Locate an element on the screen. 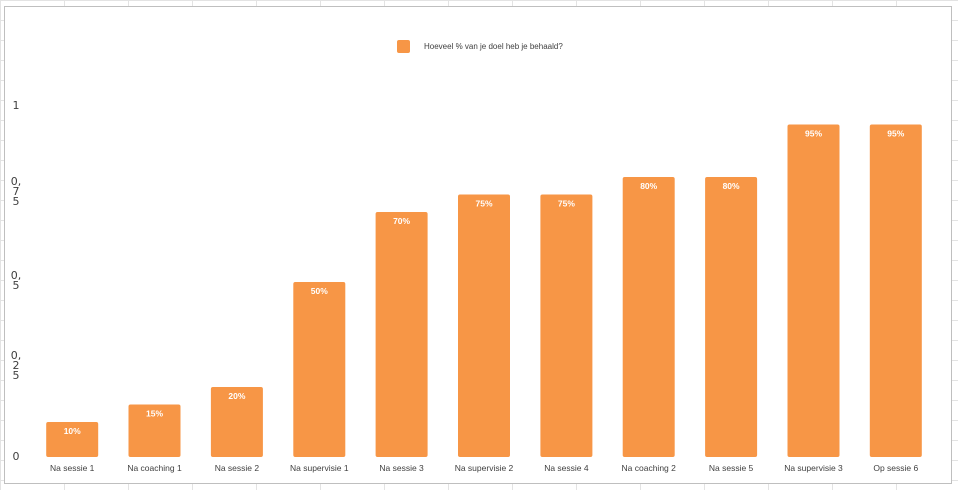 This screenshot has width=958, height=490. x-tick-label: Na sessie 4 is located at coordinates (566, 468).